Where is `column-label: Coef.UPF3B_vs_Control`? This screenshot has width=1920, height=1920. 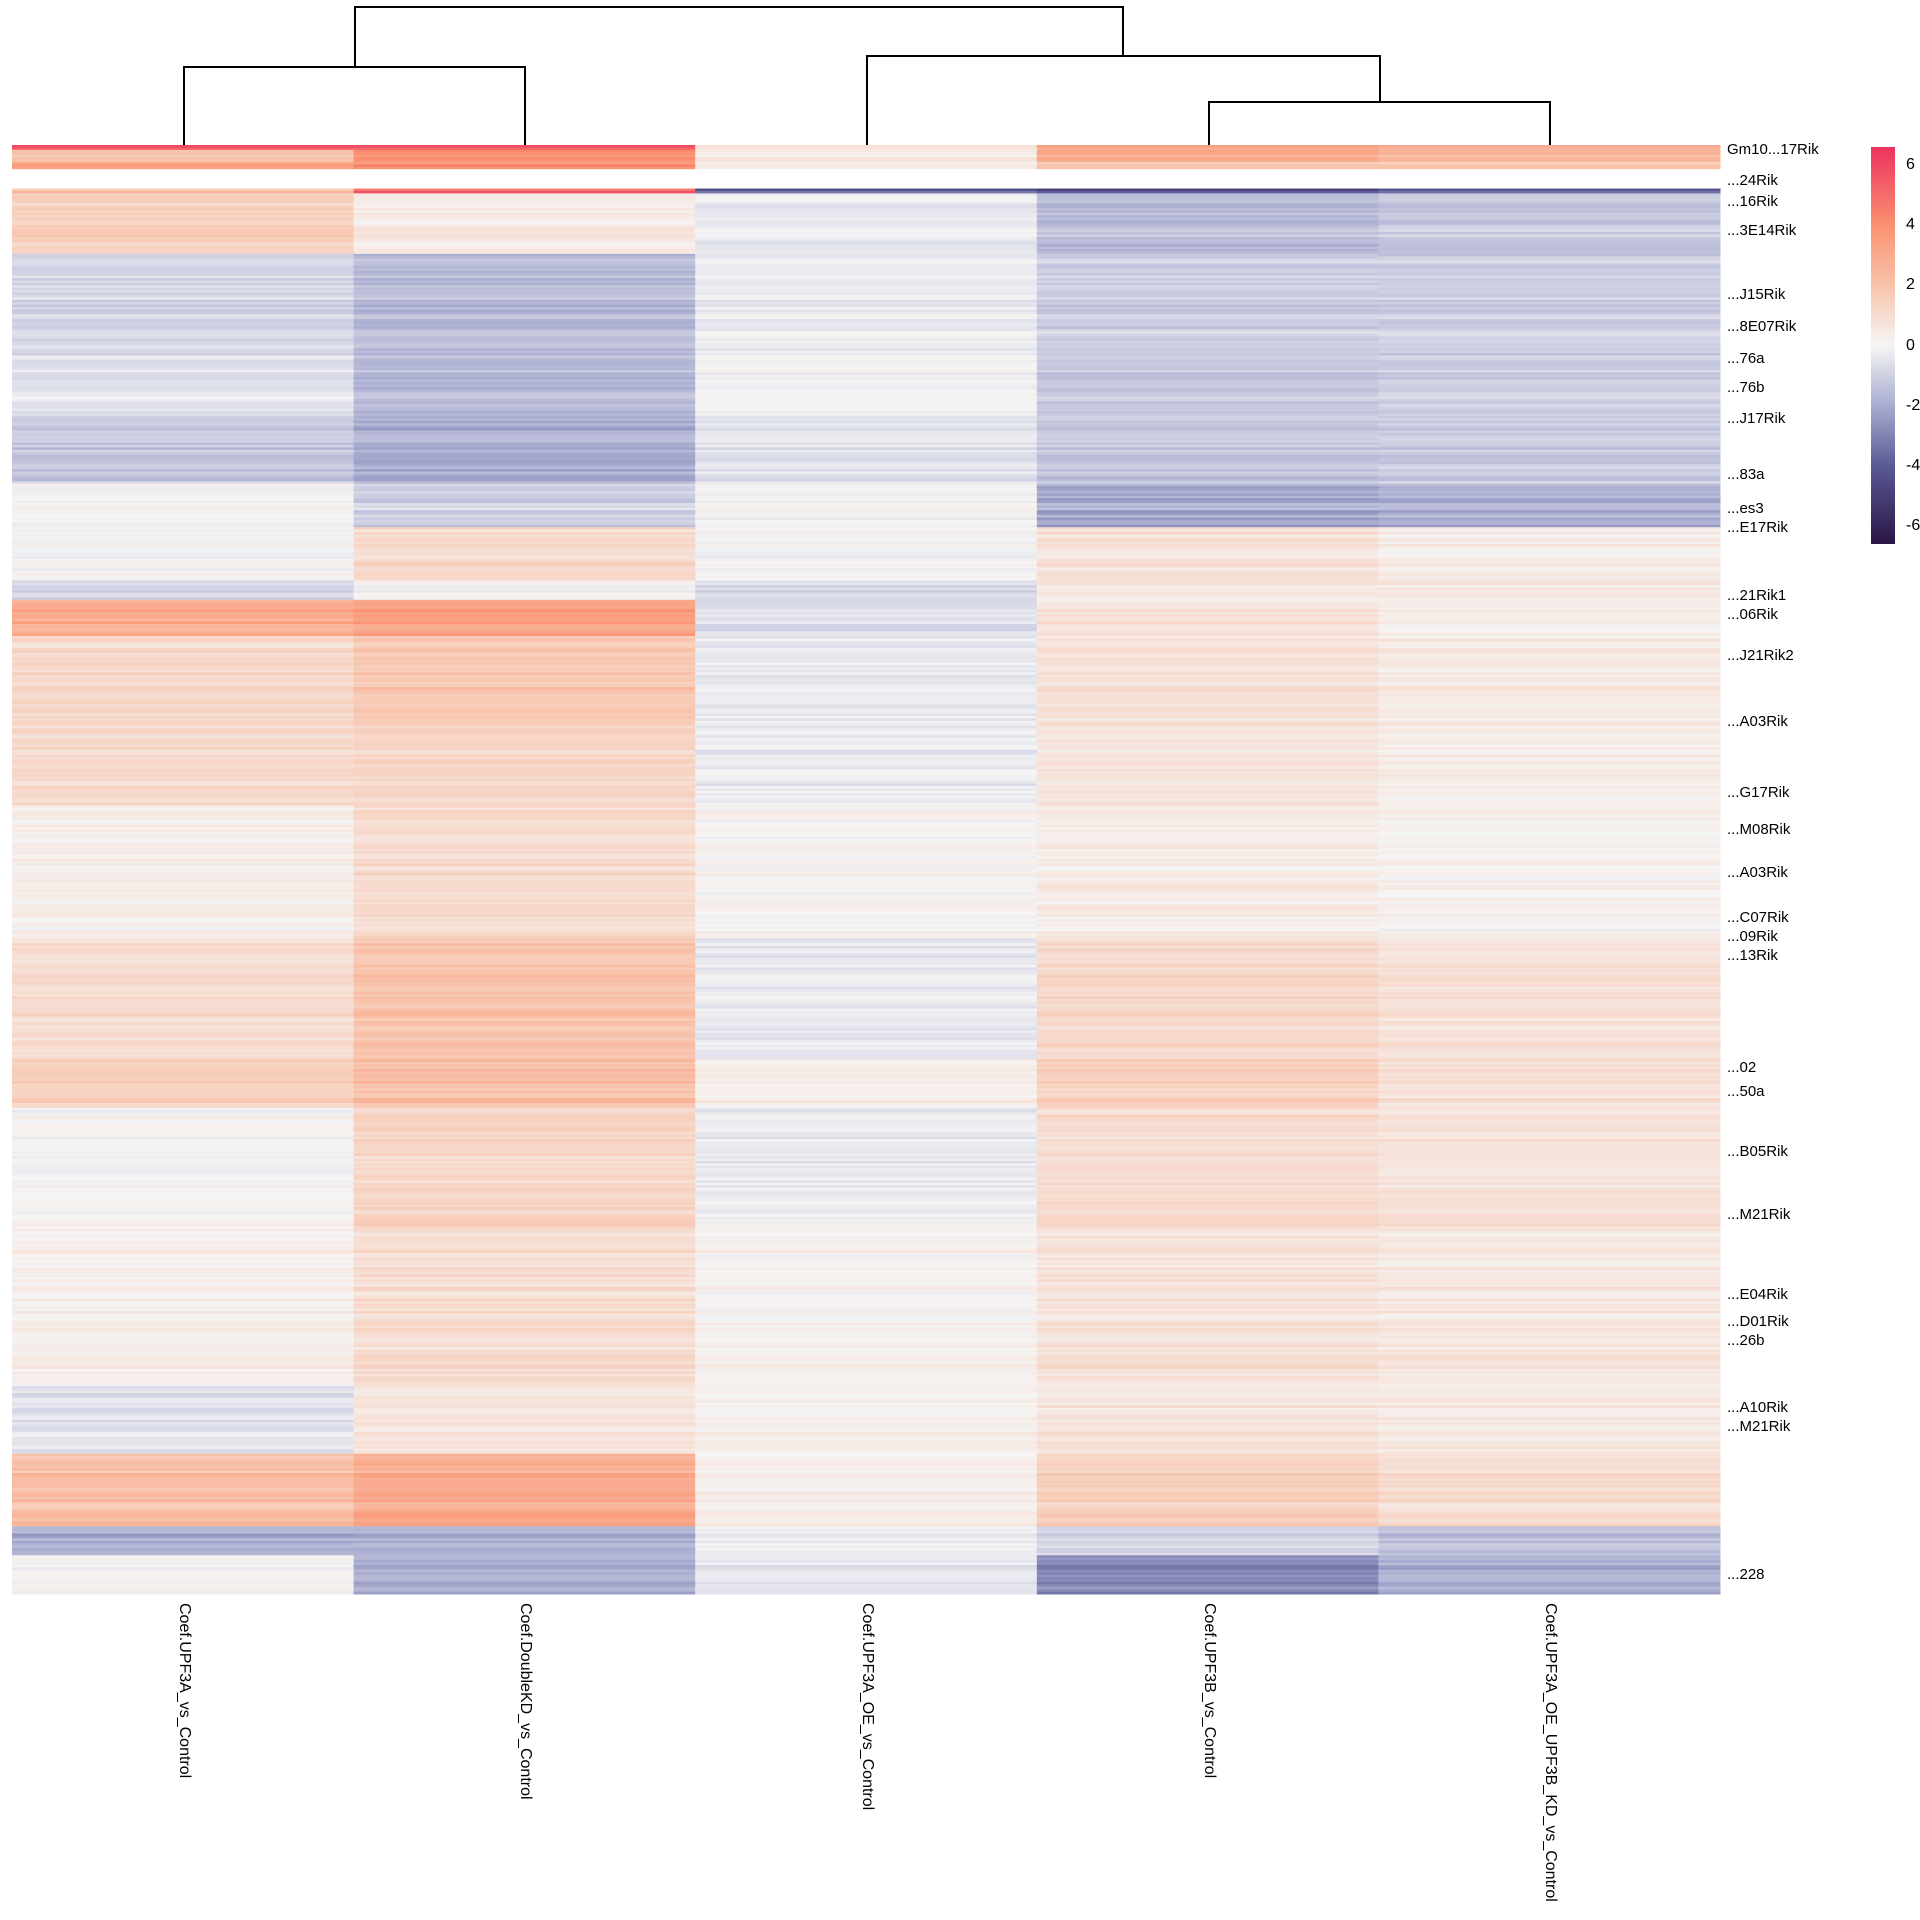
column-label: Coef.UPF3B_vs_Control is located at coordinates (1209, 1691).